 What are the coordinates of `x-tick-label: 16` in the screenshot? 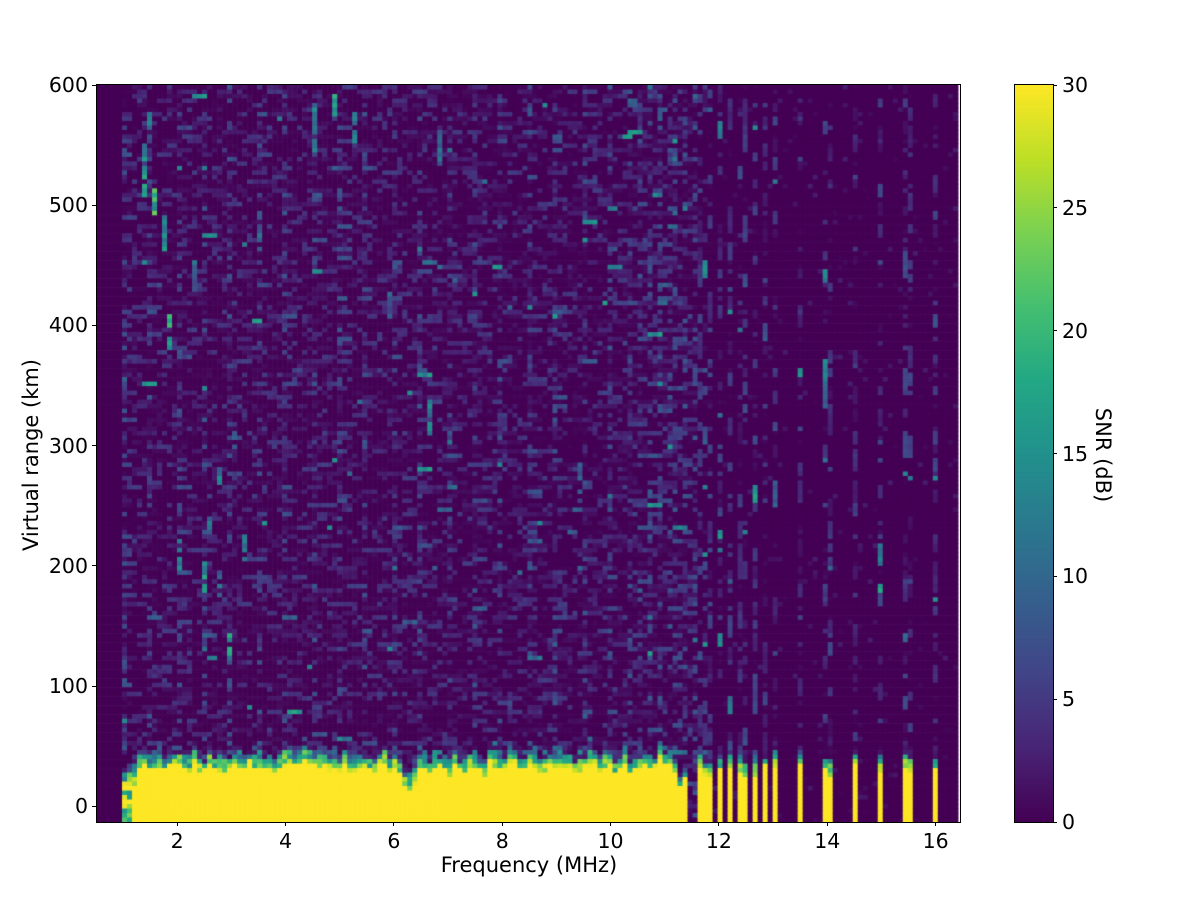 It's located at (935, 841).